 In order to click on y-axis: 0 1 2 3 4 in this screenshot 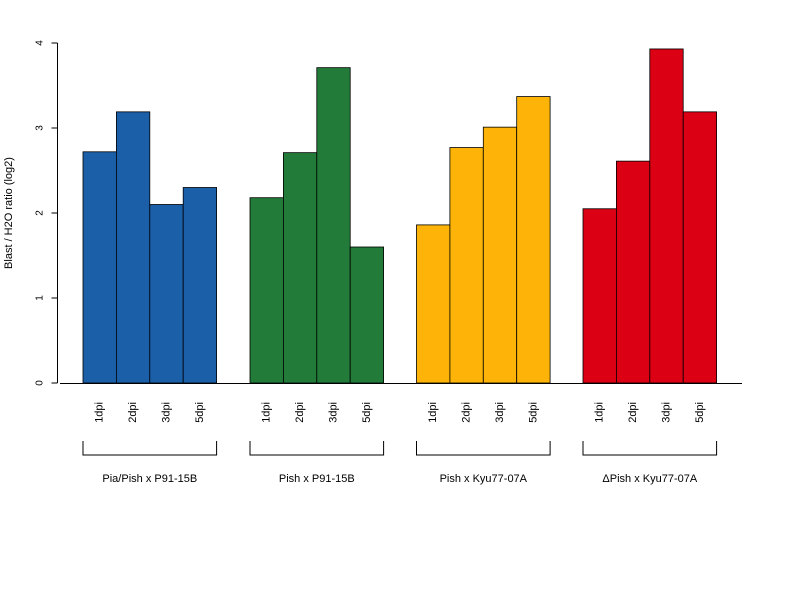, I will do `click(46, 213)`.